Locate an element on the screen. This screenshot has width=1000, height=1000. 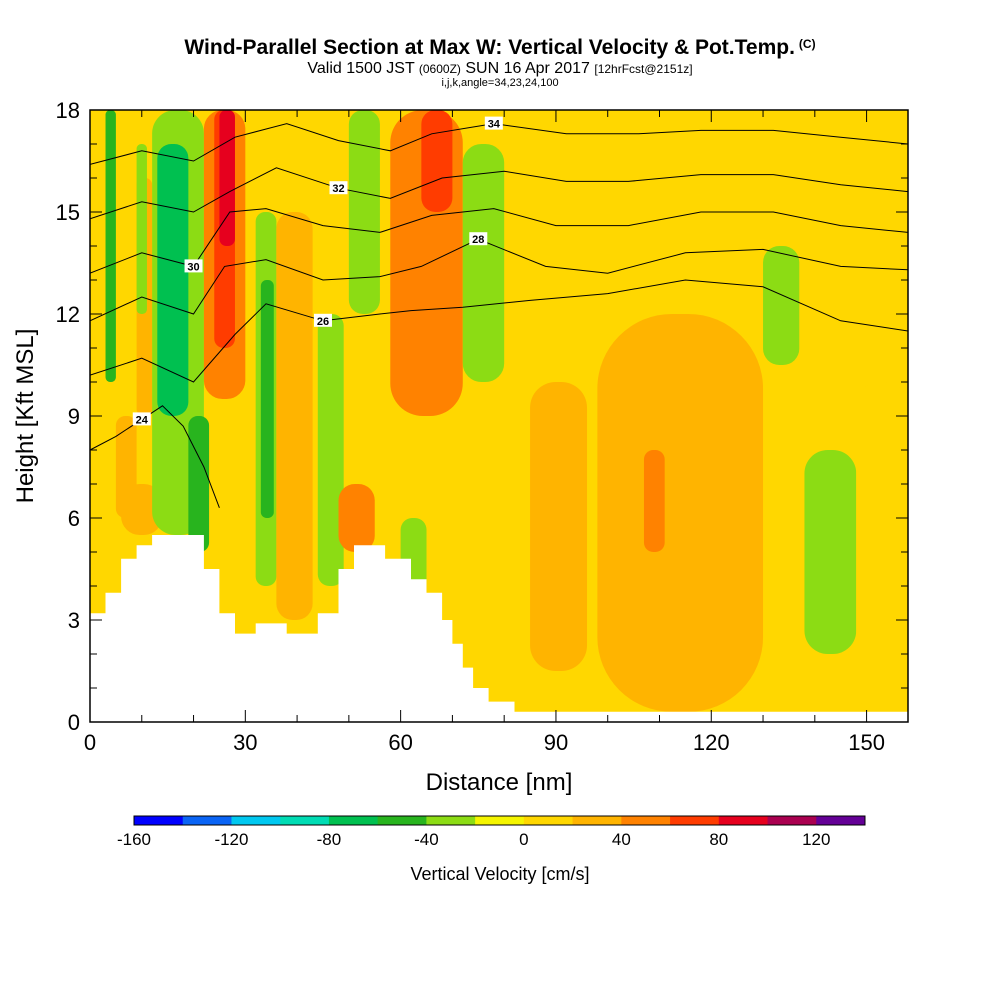
colorbar-label-80: 80 is located at coordinates (718, 839).